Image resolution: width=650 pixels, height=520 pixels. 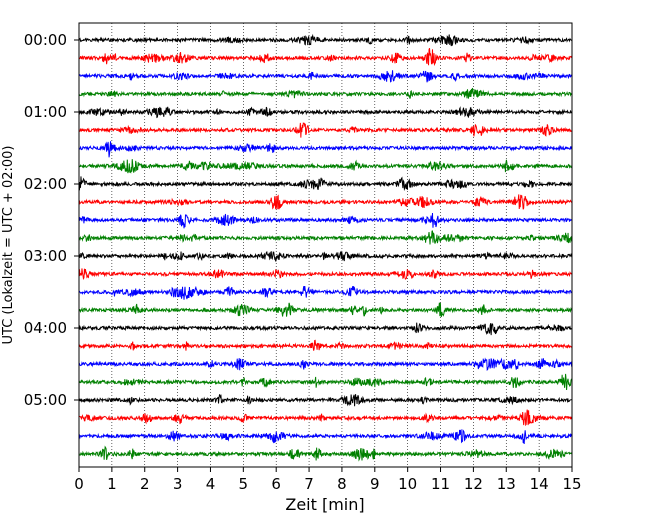 What do you see at coordinates (440, 484) in the screenshot?
I see `x-tick-label: 11` at bounding box center [440, 484].